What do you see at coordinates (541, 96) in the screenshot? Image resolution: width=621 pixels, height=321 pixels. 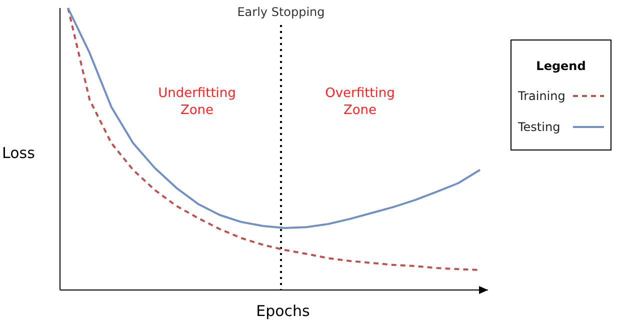 I see `legend-label: Training` at bounding box center [541, 96].